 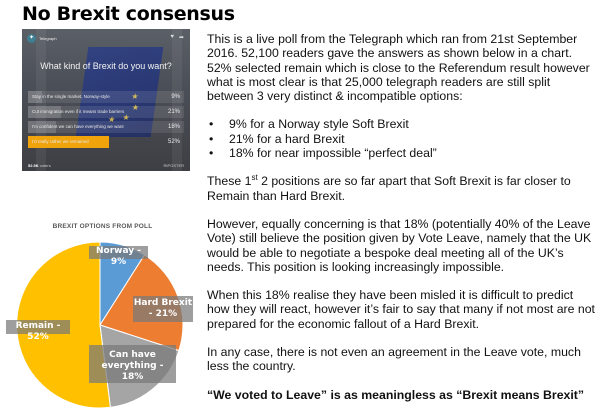 I want to click on poll-header: ✦ Telegraph, so click(x=42, y=38).